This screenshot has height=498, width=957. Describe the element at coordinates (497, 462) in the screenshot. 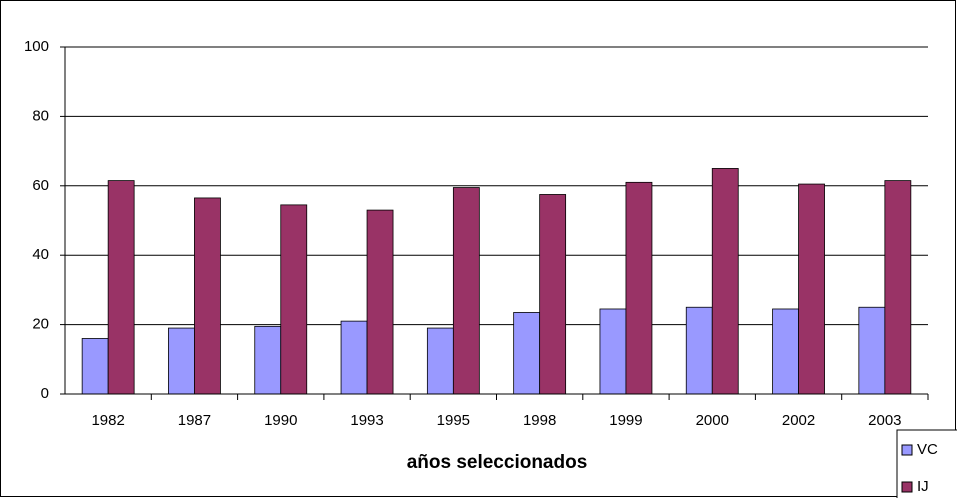

I see `x-axis-title: años seleccionados` at that location.